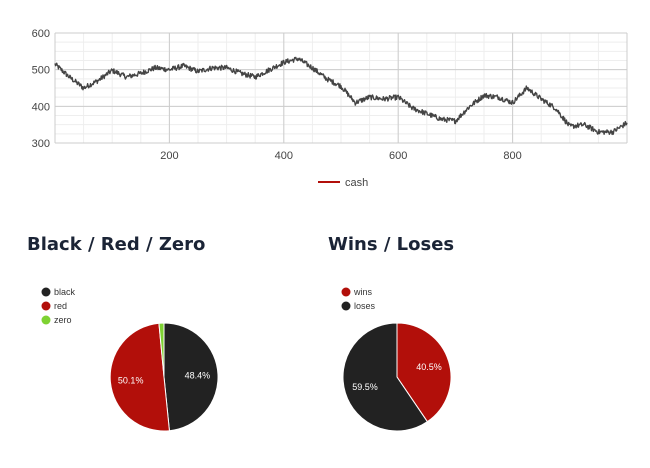 This screenshot has height=468, width=650. I want to click on pie-data-label-black: 48.4%, so click(198, 375).